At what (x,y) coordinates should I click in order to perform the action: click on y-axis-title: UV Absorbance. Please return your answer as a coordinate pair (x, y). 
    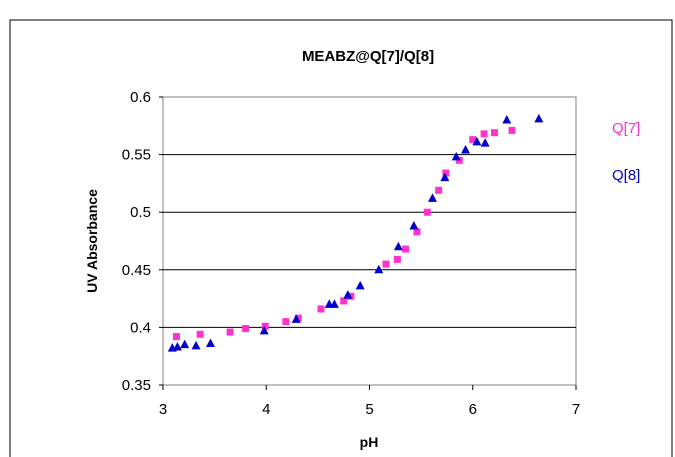
    Looking at the image, I should click on (92, 241).